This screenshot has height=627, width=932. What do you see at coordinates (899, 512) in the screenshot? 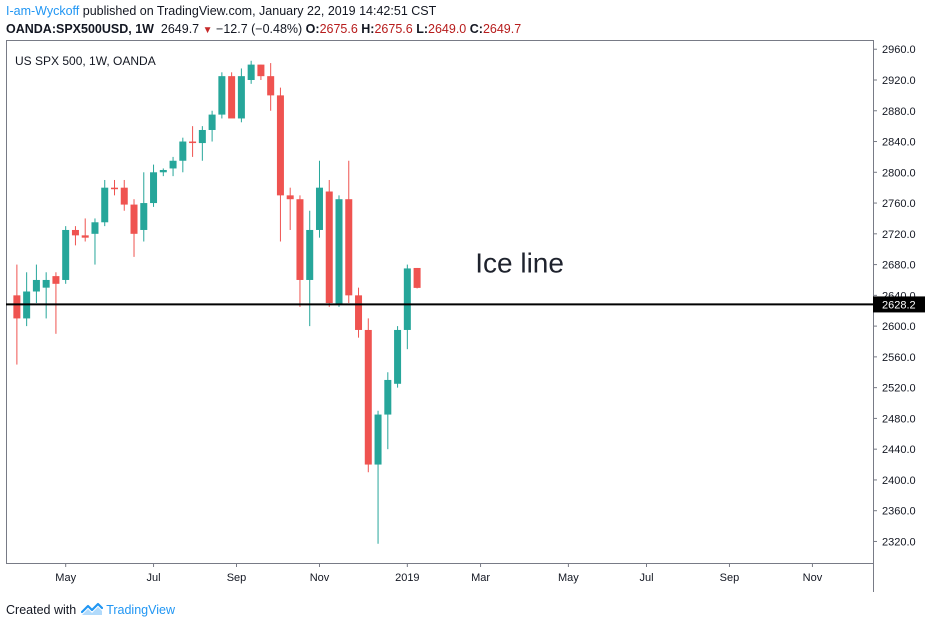
I see `price-tick-label: 2360.0` at bounding box center [899, 512].